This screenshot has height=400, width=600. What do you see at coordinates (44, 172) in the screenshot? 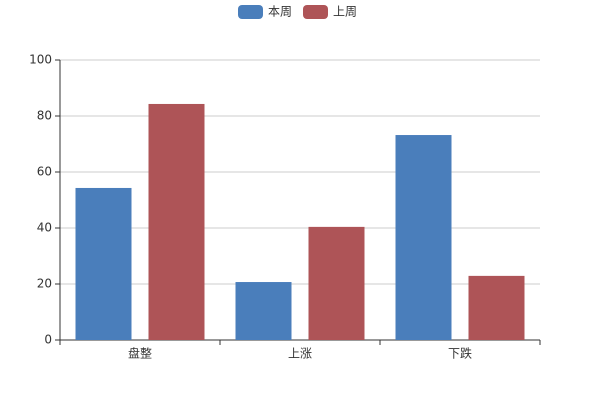
I see `y-tick-label: 60` at bounding box center [44, 172].